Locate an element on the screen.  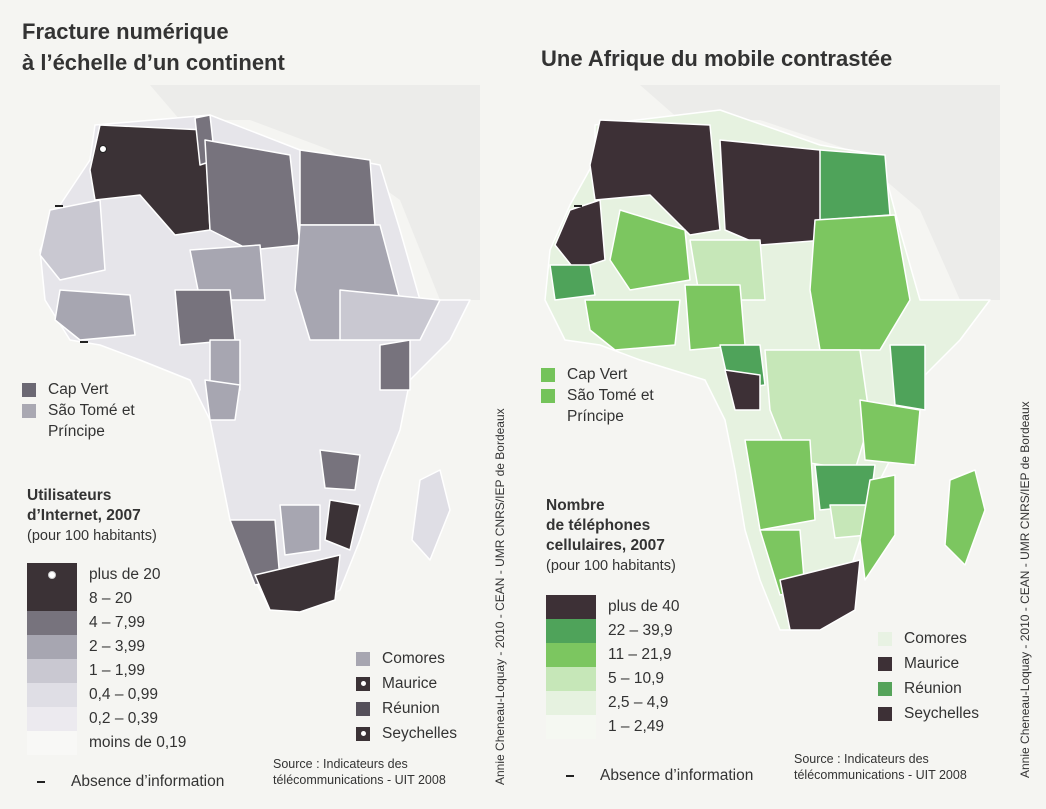
right-no-info: Absence d’information is located at coordinates (659, 776).